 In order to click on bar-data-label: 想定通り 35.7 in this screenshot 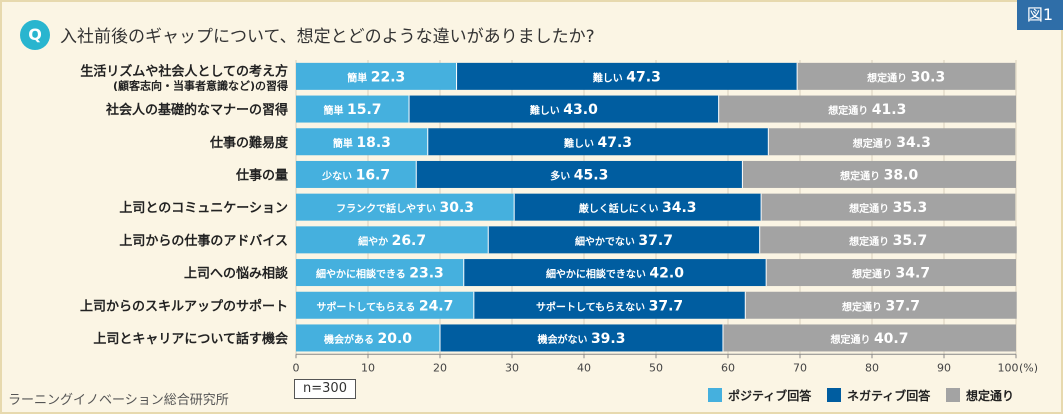, I will do `click(887, 241)`.